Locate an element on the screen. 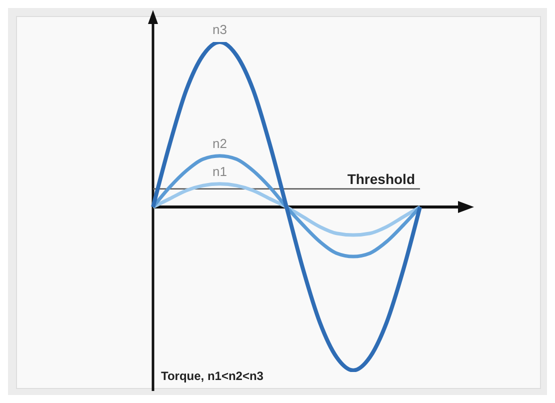 The width and height of the screenshot is (555, 403). annotation: Torque, n1<n2<n3 is located at coordinates (212, 376).